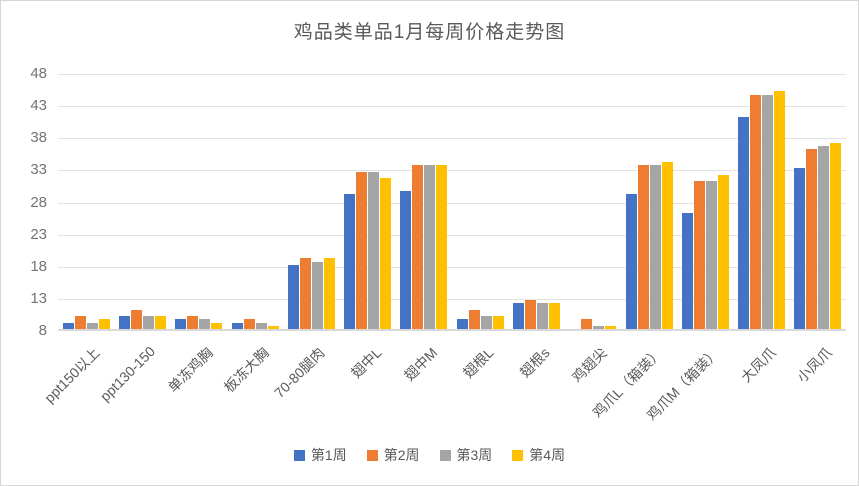  Describe the element at coordinates (589, 365) in the screenshot. I see `x-axis-category-label: 鸡翅尖` at that location.